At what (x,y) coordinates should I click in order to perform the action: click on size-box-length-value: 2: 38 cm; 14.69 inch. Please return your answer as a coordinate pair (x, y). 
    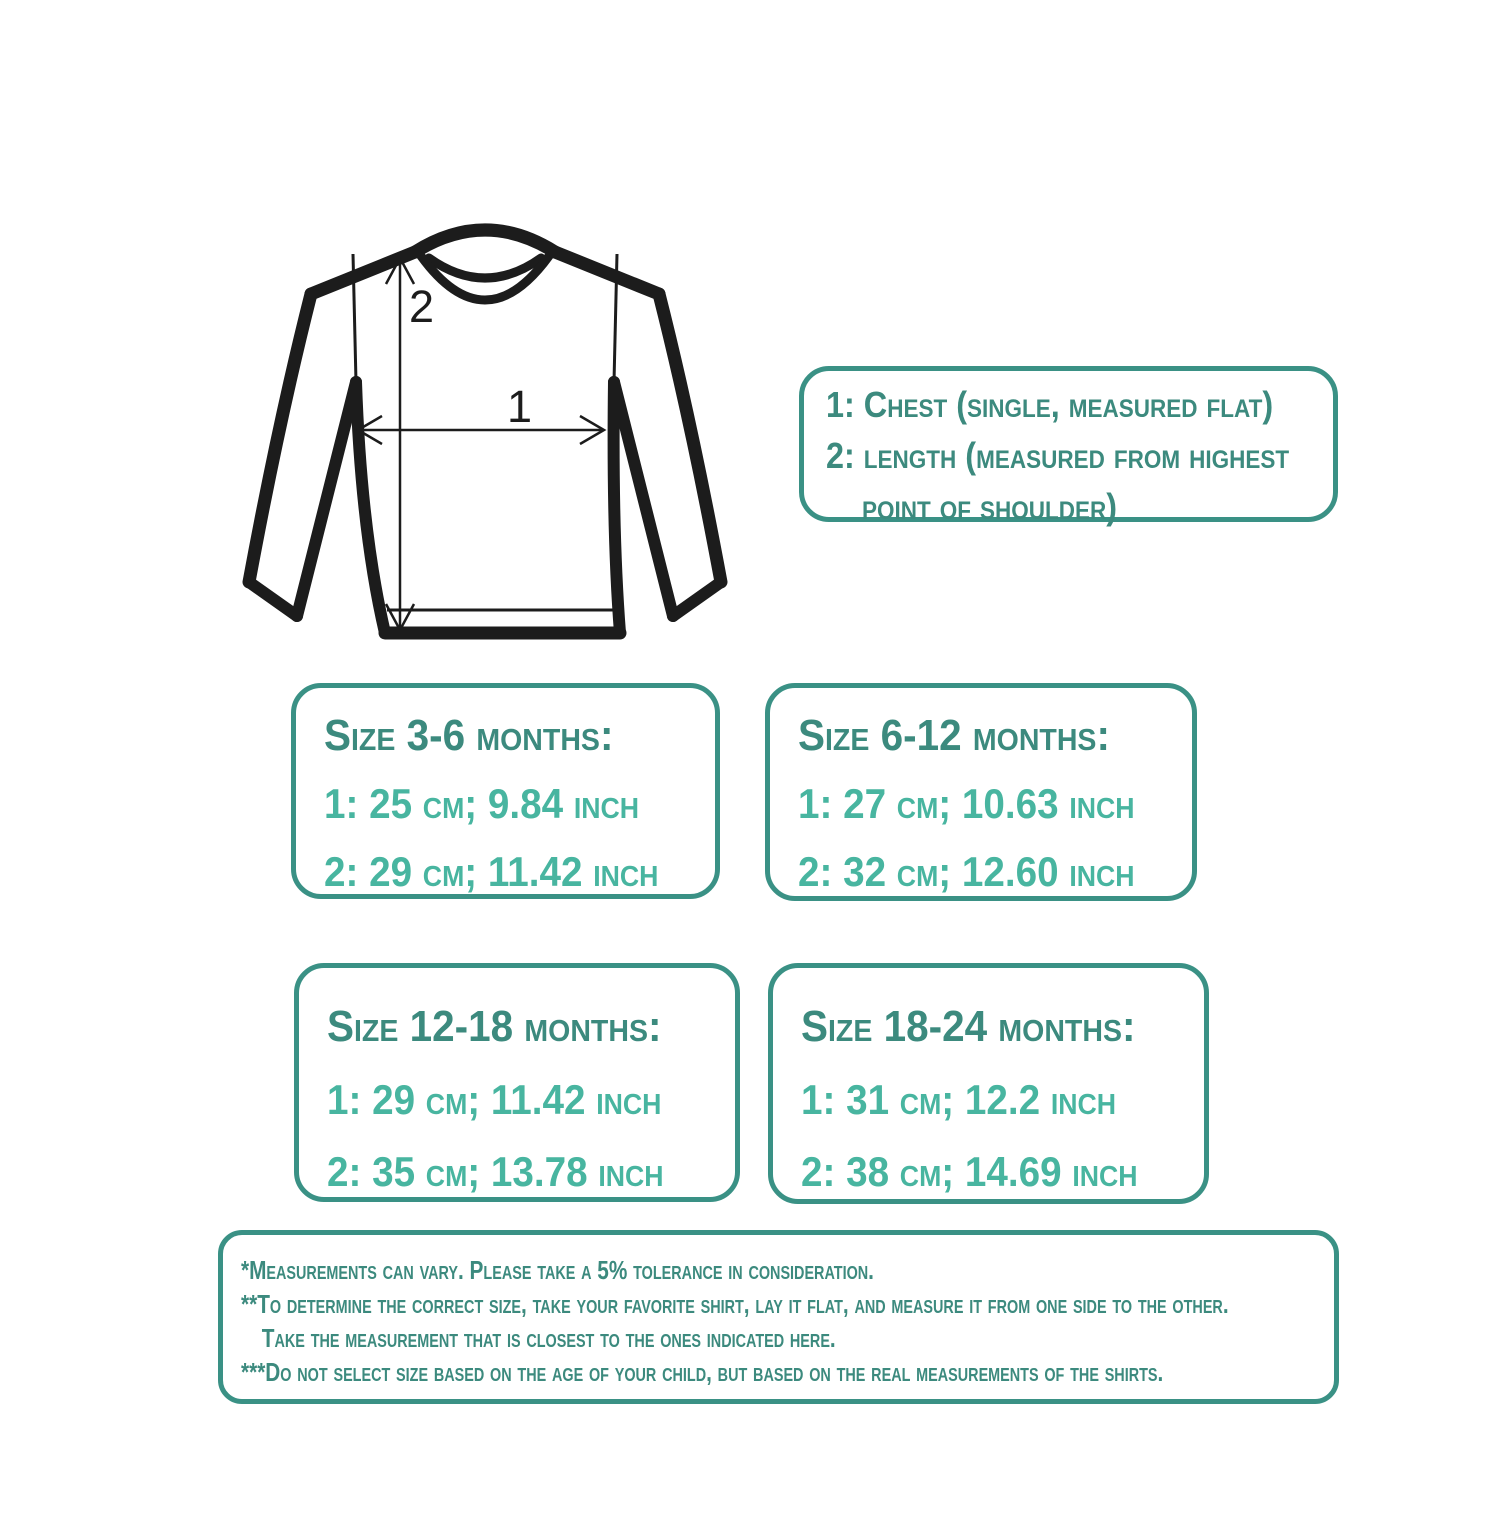
    Looking at the image, I should click on (969, 1171).